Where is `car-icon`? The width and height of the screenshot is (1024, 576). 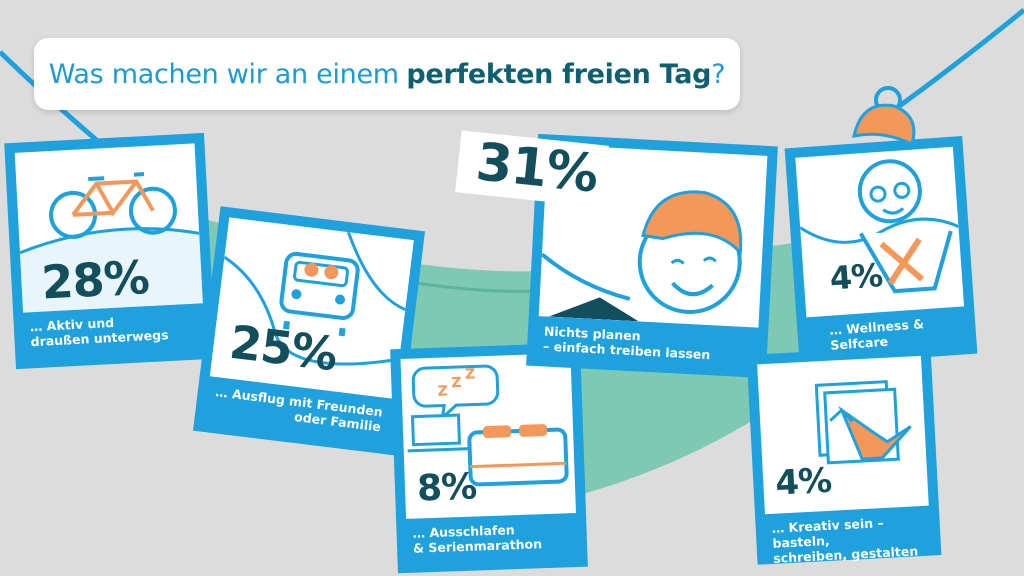 car-icon is located at coordinates (314, 298).